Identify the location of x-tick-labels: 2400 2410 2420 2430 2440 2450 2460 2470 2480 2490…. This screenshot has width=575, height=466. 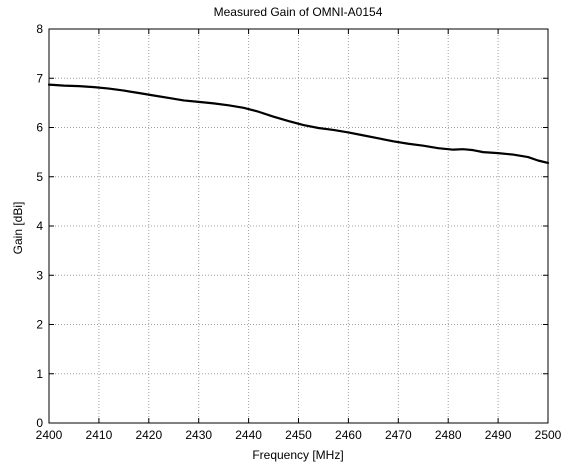
(299, 435).